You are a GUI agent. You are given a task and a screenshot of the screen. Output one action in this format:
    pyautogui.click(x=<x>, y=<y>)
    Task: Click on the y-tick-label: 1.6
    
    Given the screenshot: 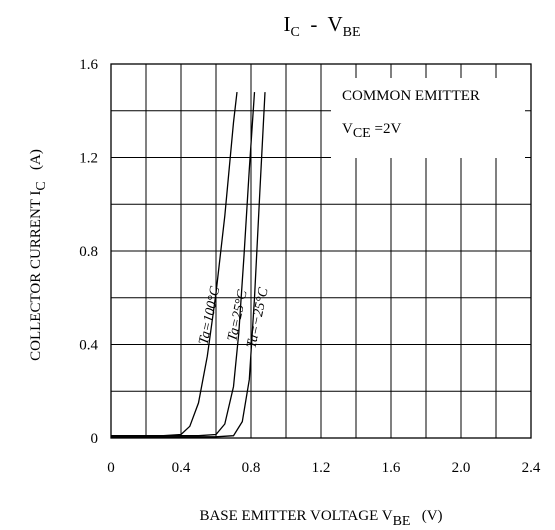 What is the action you would take?
    pyautogui.click(x=88, y=65)
    